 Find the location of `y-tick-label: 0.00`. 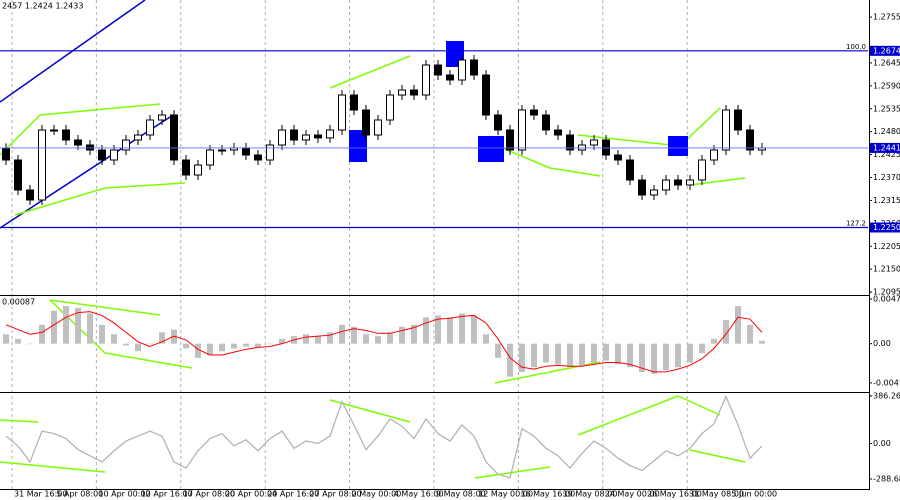

y-tick-label: 0.00 is located at coordinates (882, 343).